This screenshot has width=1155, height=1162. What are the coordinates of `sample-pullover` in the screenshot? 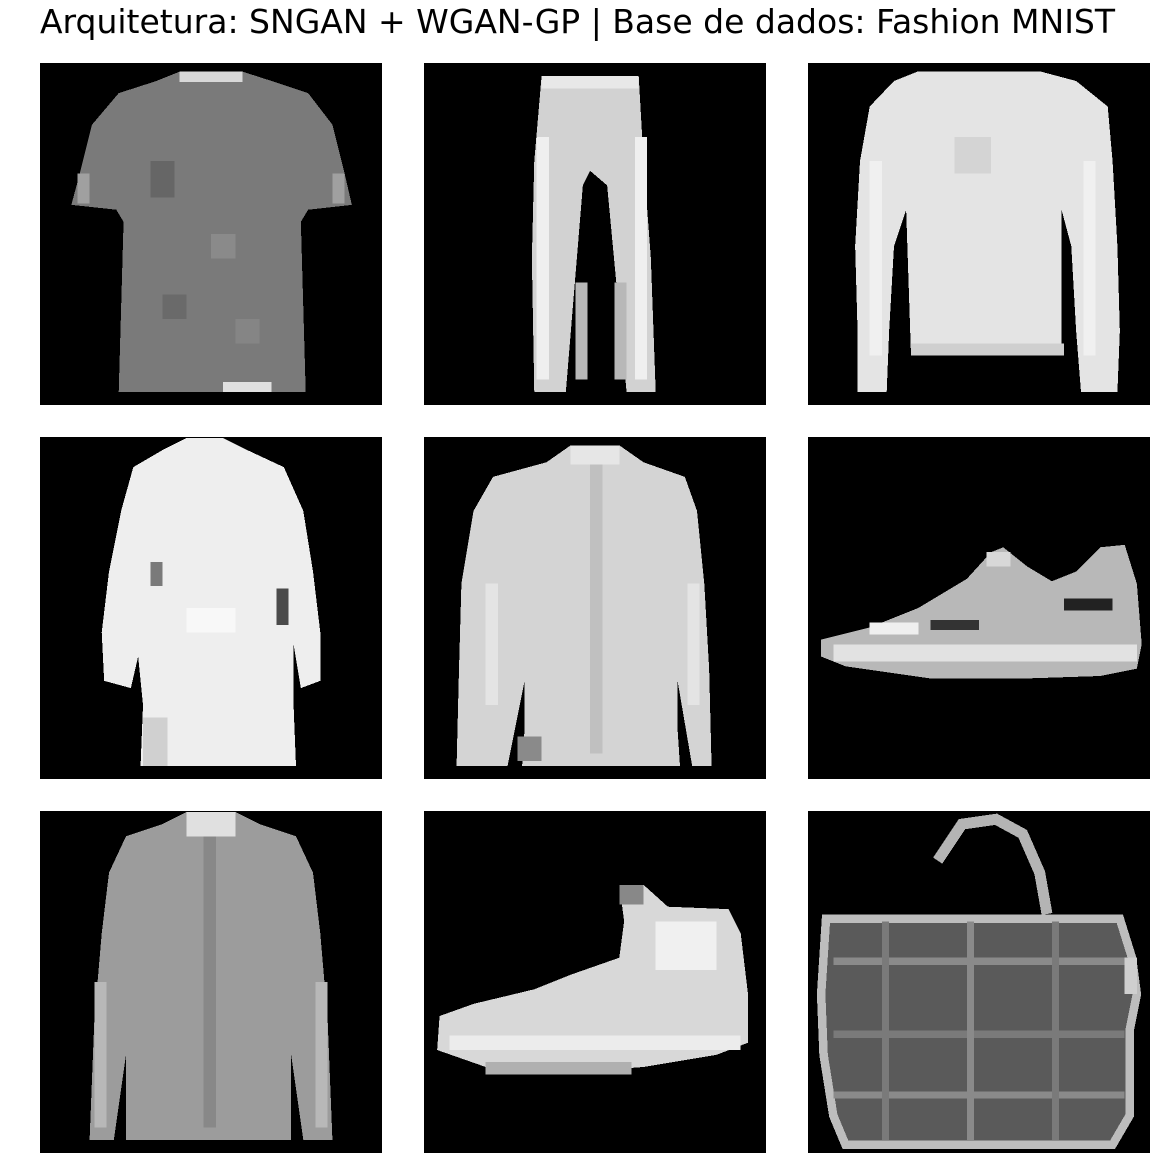 It's located at (979, 234).